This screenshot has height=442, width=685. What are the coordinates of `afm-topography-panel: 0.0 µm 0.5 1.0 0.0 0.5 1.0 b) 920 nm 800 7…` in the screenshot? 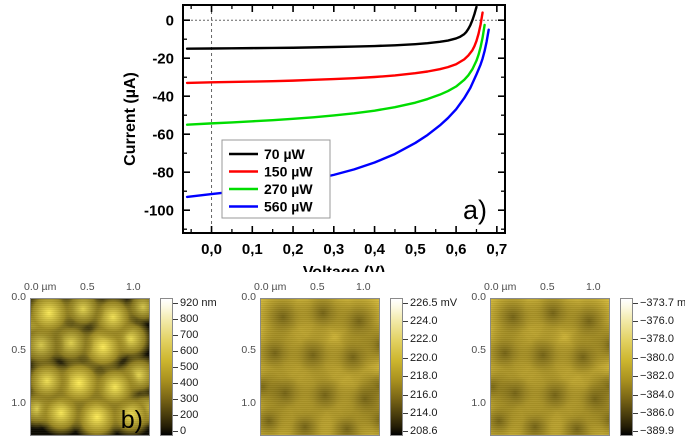 It's located at (115, 360).